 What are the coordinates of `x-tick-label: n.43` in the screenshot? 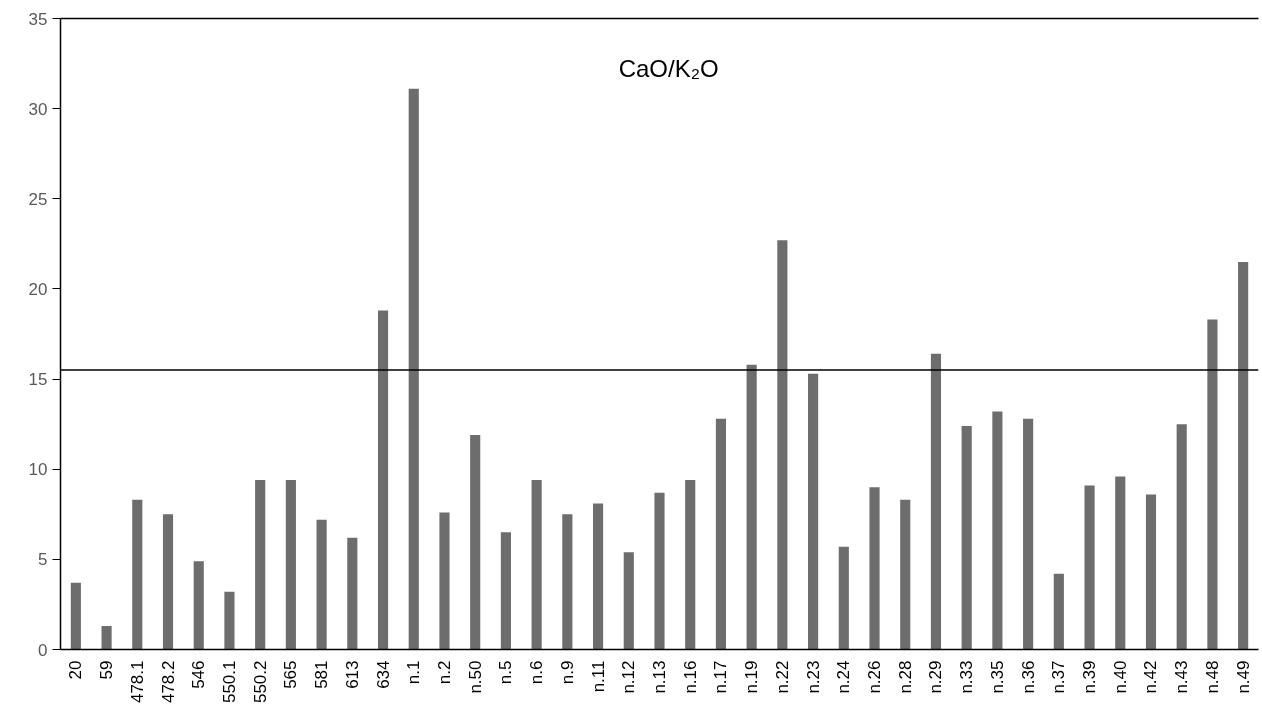 It's located at (1182, 677).